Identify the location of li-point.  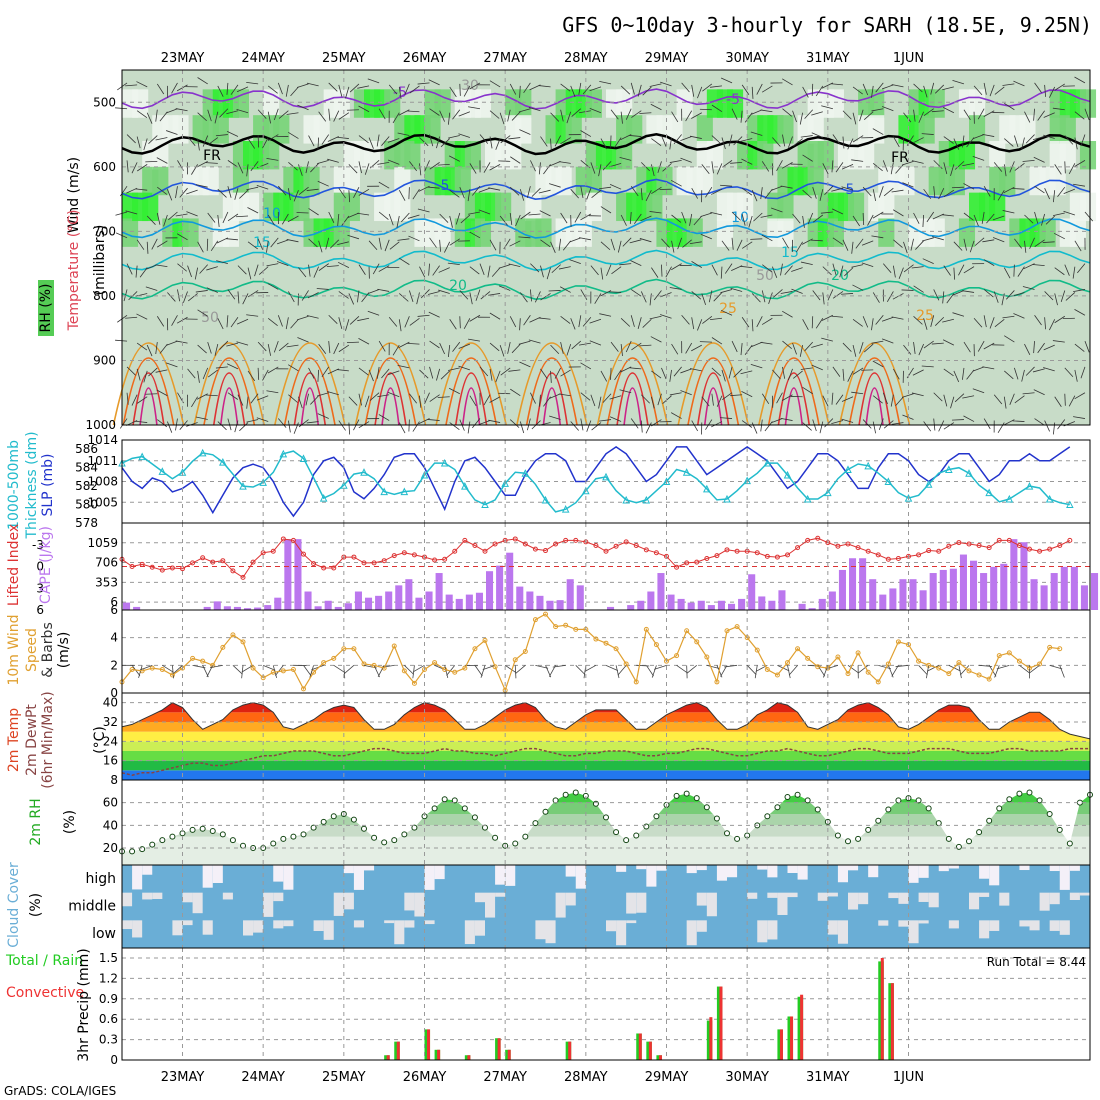
(475, 545).